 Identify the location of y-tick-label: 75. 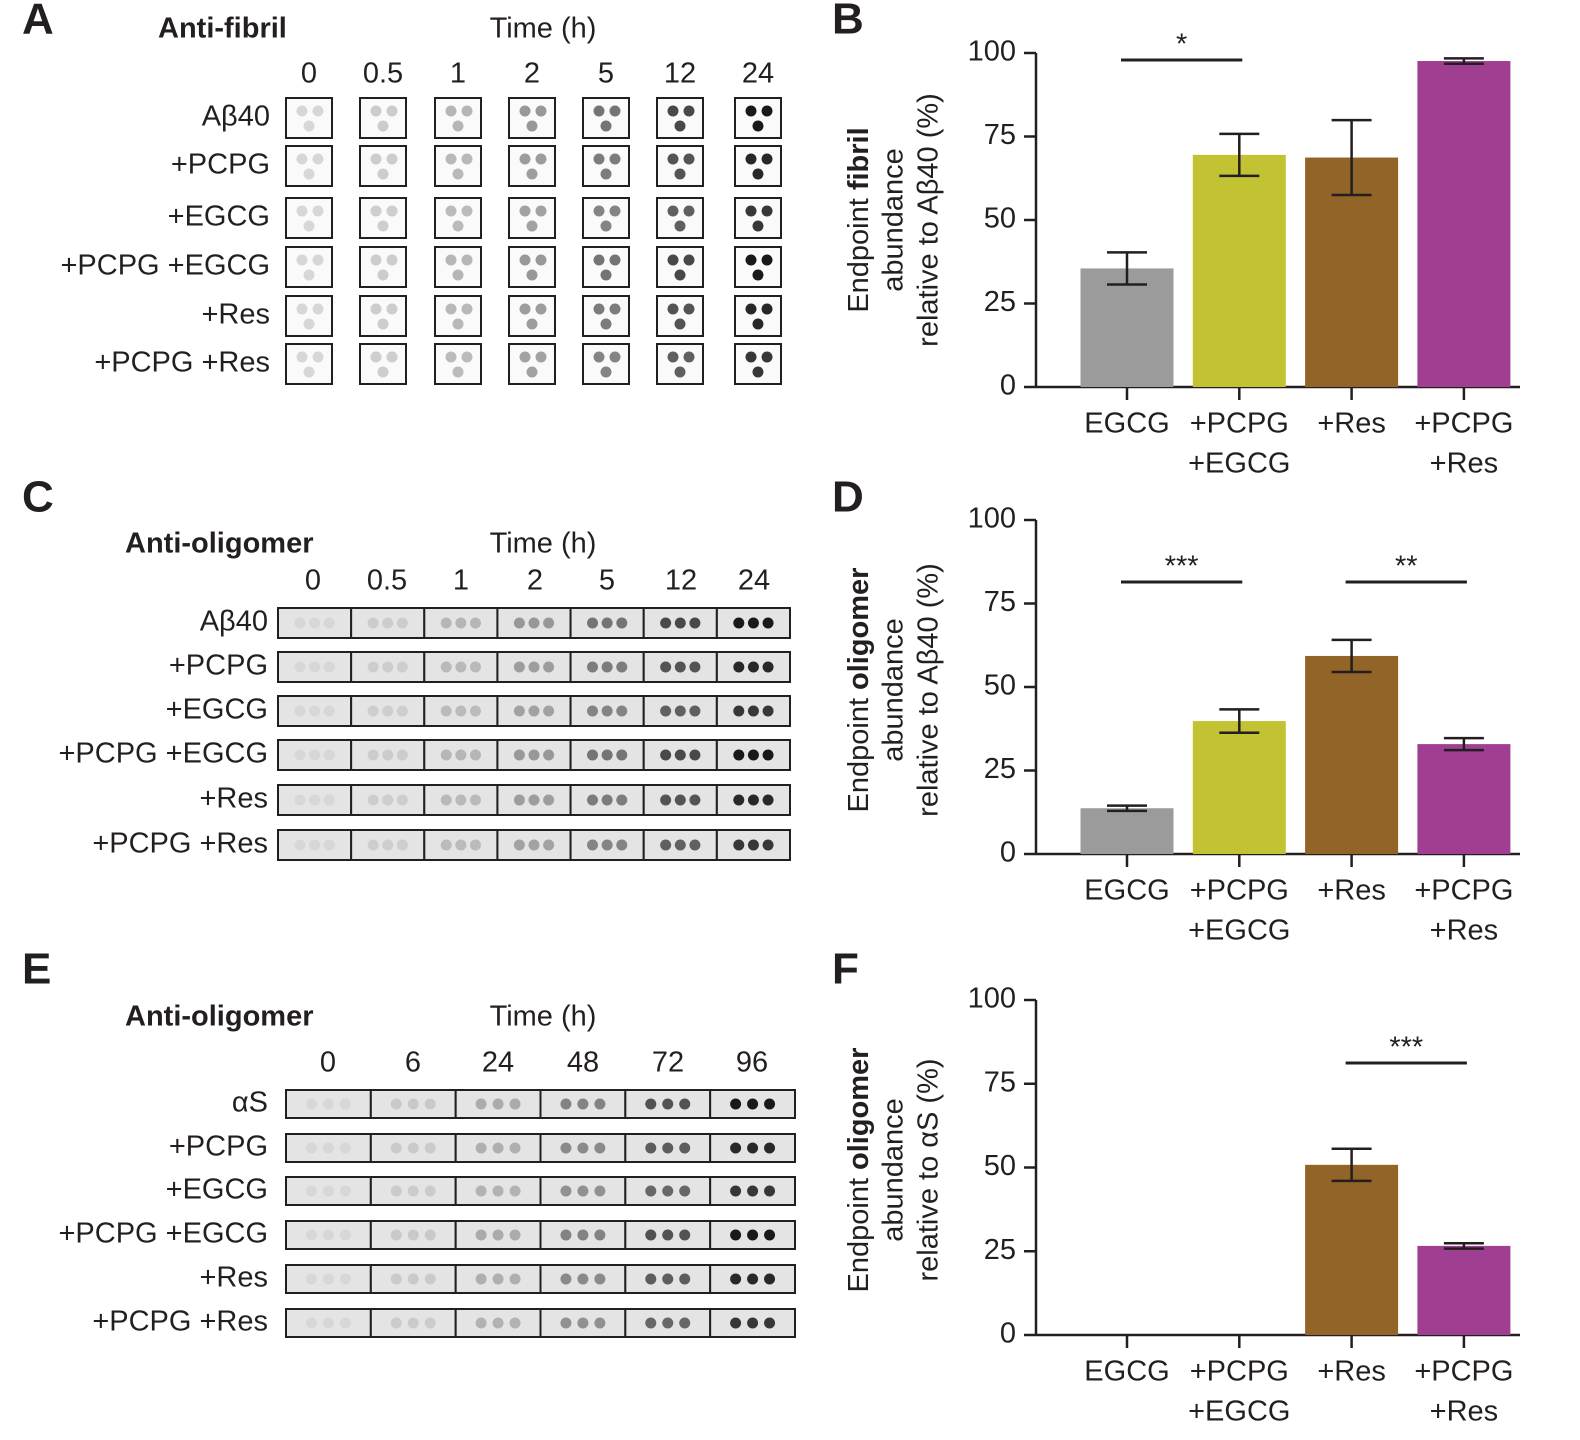
(1000, 135).